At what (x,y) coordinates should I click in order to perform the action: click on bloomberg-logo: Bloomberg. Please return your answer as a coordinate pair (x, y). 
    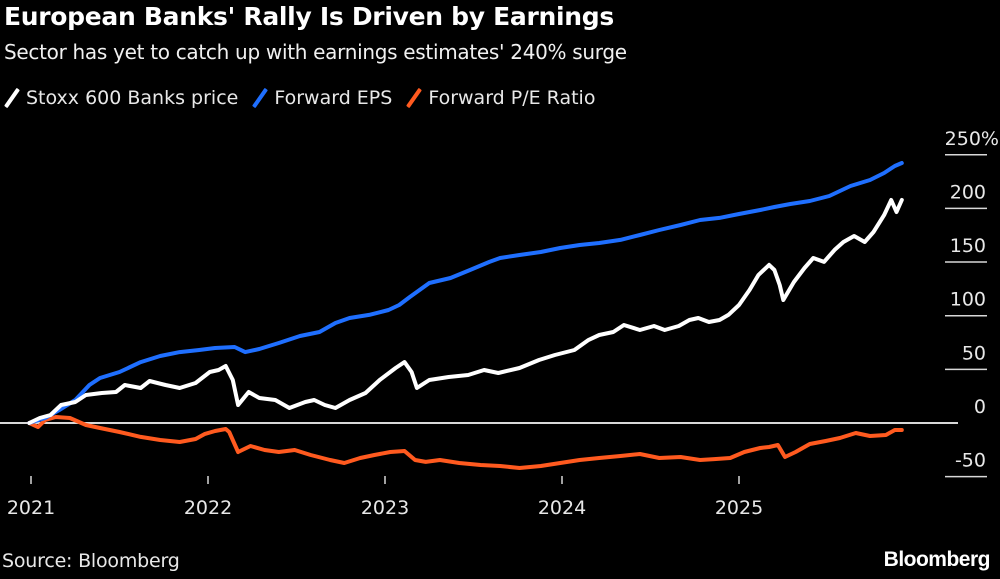
    Looking at the image, I should click on (937, 559).